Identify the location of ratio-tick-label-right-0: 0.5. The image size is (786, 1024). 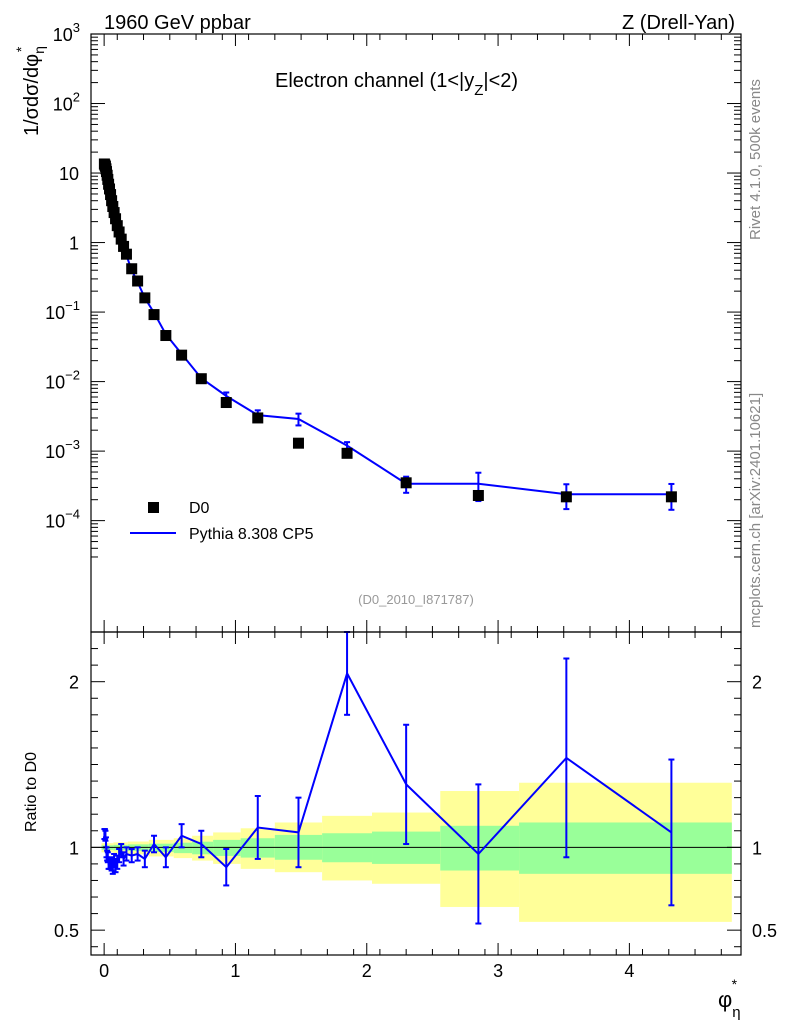
(764, 931).